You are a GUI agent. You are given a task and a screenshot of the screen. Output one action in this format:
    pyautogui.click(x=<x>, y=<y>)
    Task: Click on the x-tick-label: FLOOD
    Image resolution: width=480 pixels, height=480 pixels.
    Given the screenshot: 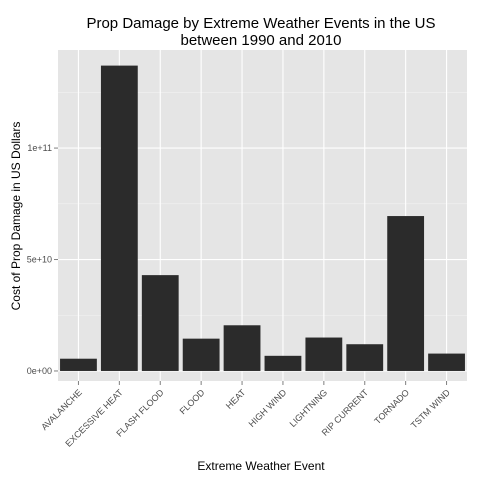 What is the action you would take?
    pyautogui.click(x=192, y=401)
    